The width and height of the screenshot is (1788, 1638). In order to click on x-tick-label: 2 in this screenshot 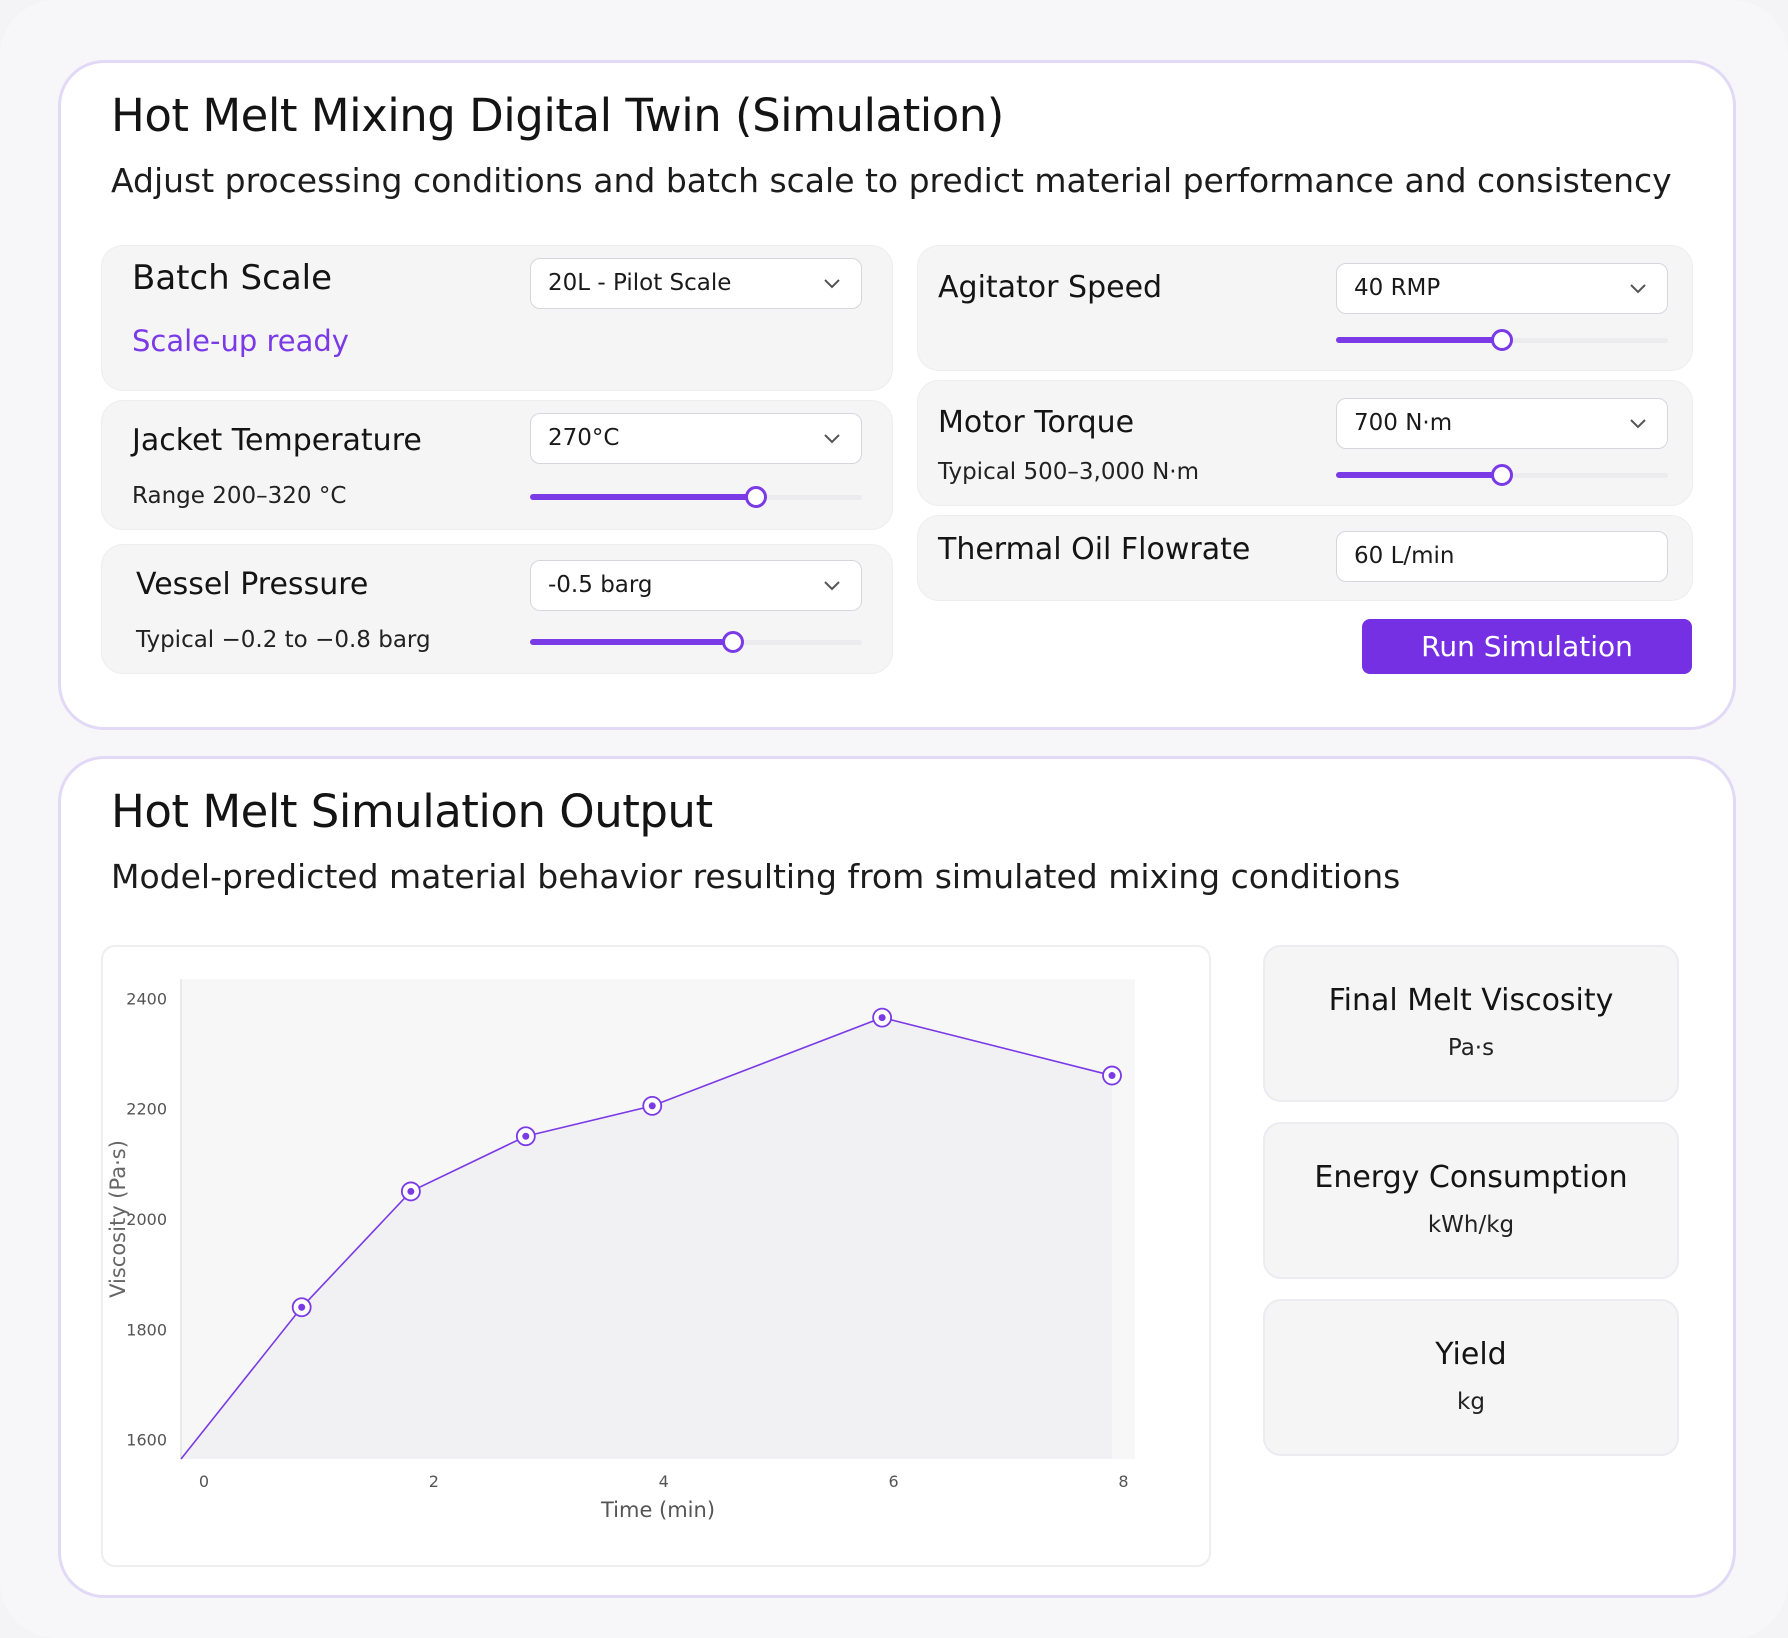, I will do `click(434, 1481)`.